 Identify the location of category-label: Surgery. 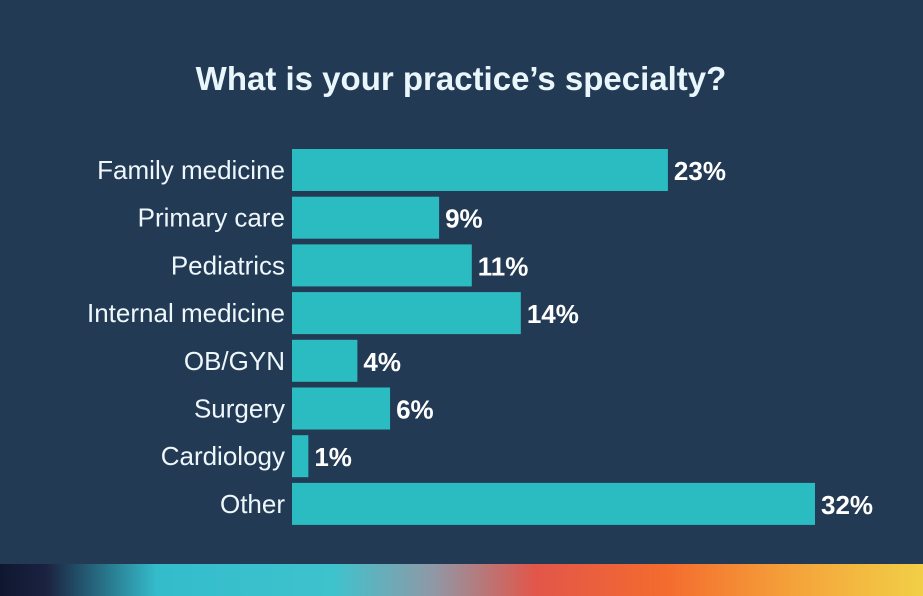
(239, 409).